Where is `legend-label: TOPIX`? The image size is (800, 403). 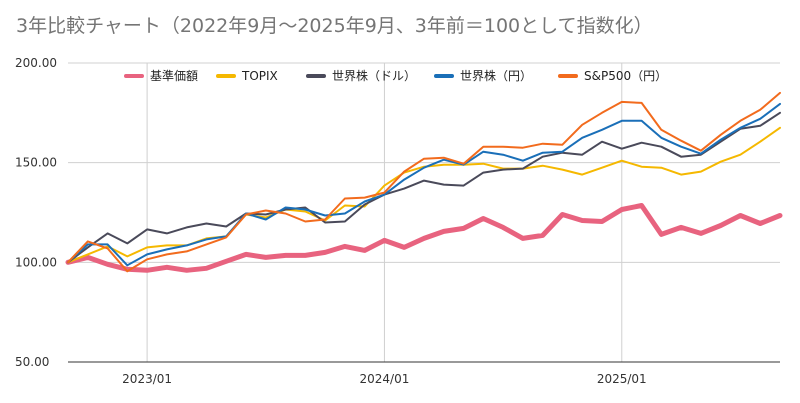 legend-label: TOPIX is located at coordinates (259, 76).